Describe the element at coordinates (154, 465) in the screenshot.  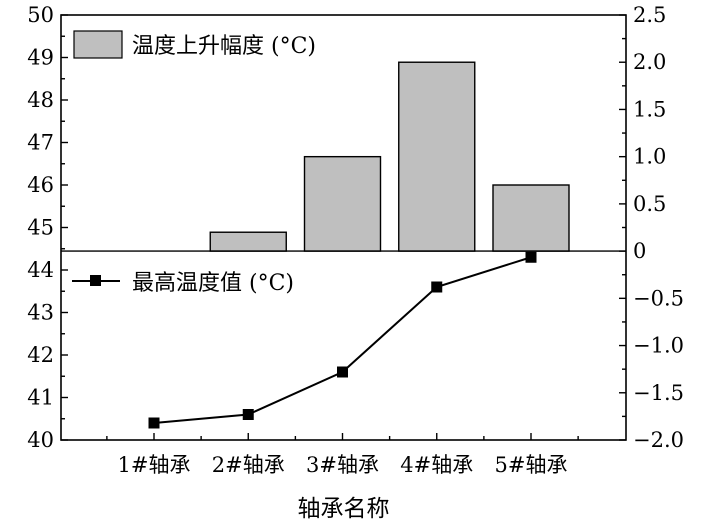
I see `x-tick-label: 1#轴承` at that location.